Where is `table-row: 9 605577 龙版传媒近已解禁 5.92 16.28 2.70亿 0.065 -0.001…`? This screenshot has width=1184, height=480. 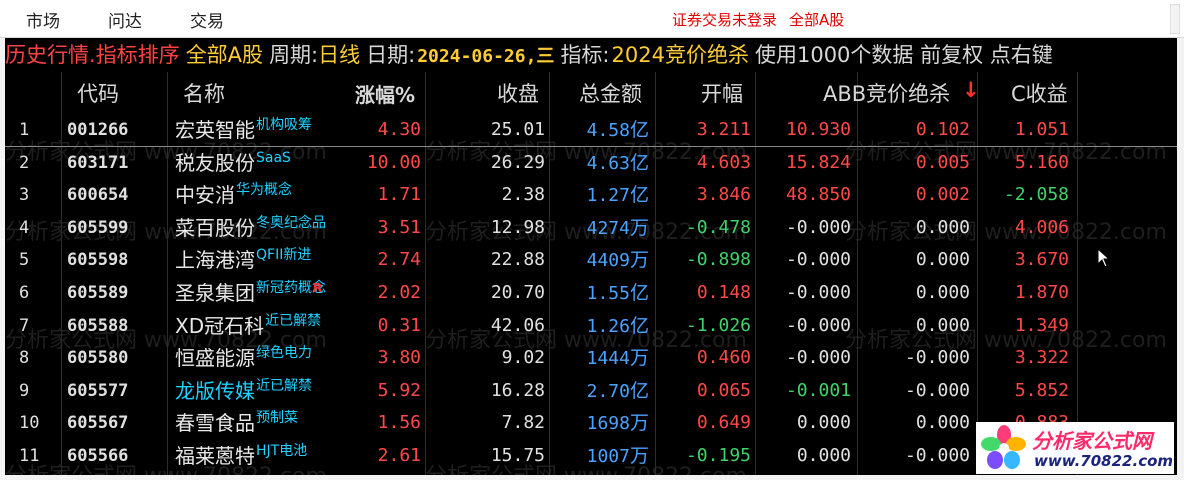 table-row: 9 605577 龙版传媒近已解禁 5.92 16.28 2.70亿 0.065 -0.001… is located at coordinates (591, 391).